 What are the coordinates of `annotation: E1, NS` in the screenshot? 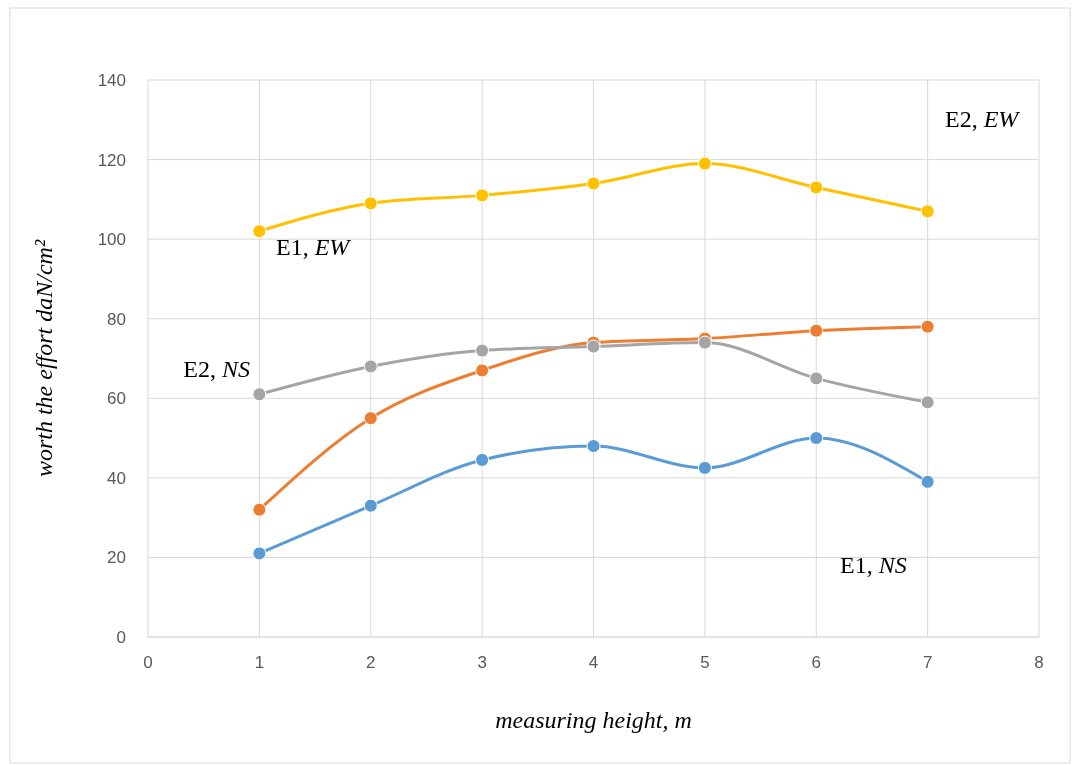 It's located at (873, 565).